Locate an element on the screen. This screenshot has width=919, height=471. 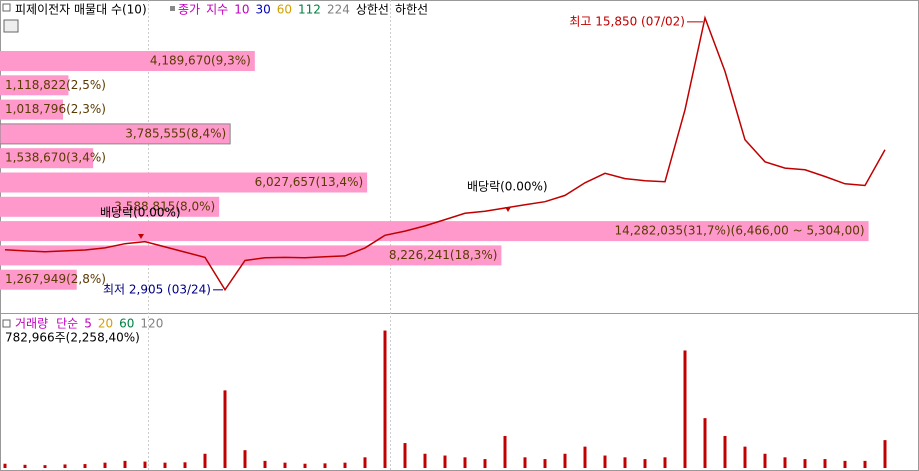
volume-title: 거래량 is located at coordinates (31, 324).